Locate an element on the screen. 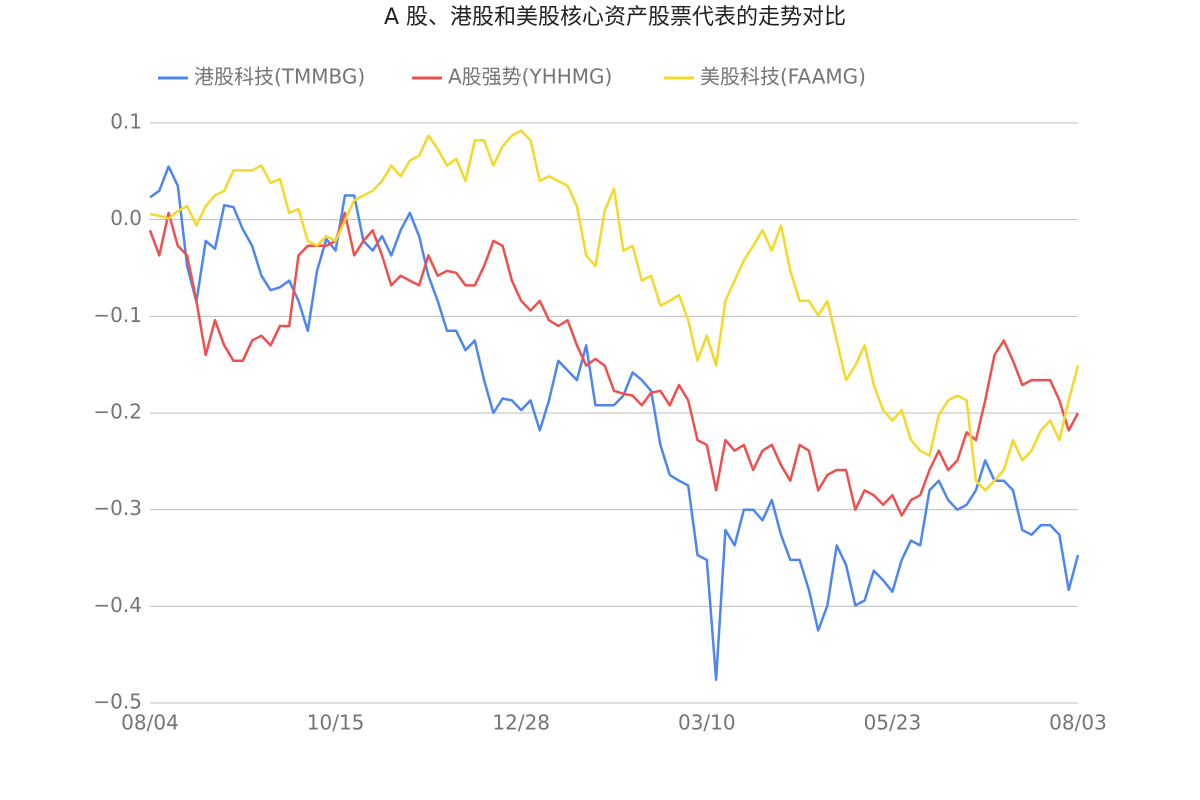 This screenshot has height=800, width=1200. legend-label: A股强势(YHHMG) is located at coordinates (530, 77).